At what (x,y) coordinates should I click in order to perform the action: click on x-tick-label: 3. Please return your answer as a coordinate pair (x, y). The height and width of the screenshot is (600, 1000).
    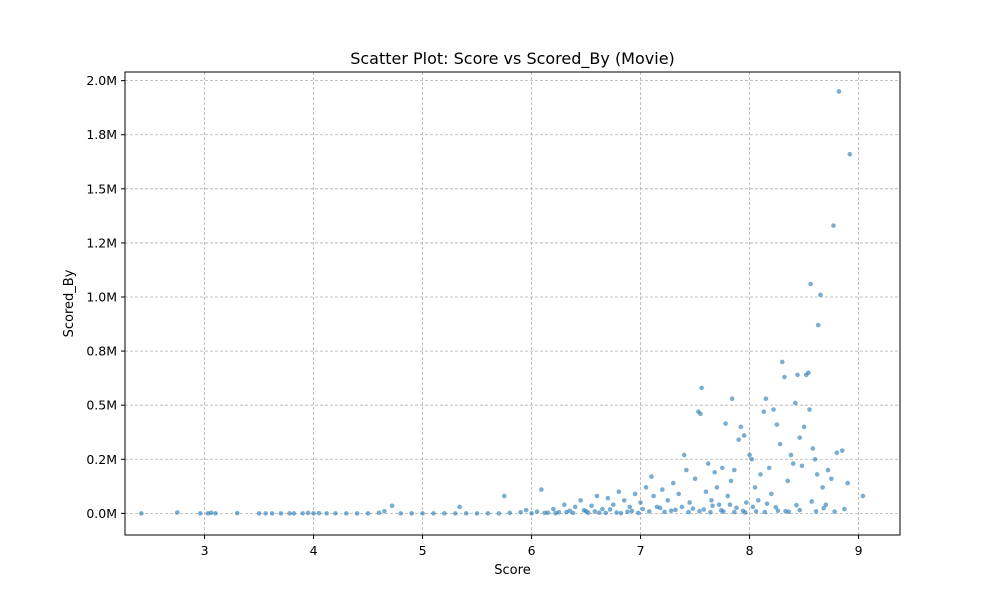
    Looking at the image, I should click on (205, 550).